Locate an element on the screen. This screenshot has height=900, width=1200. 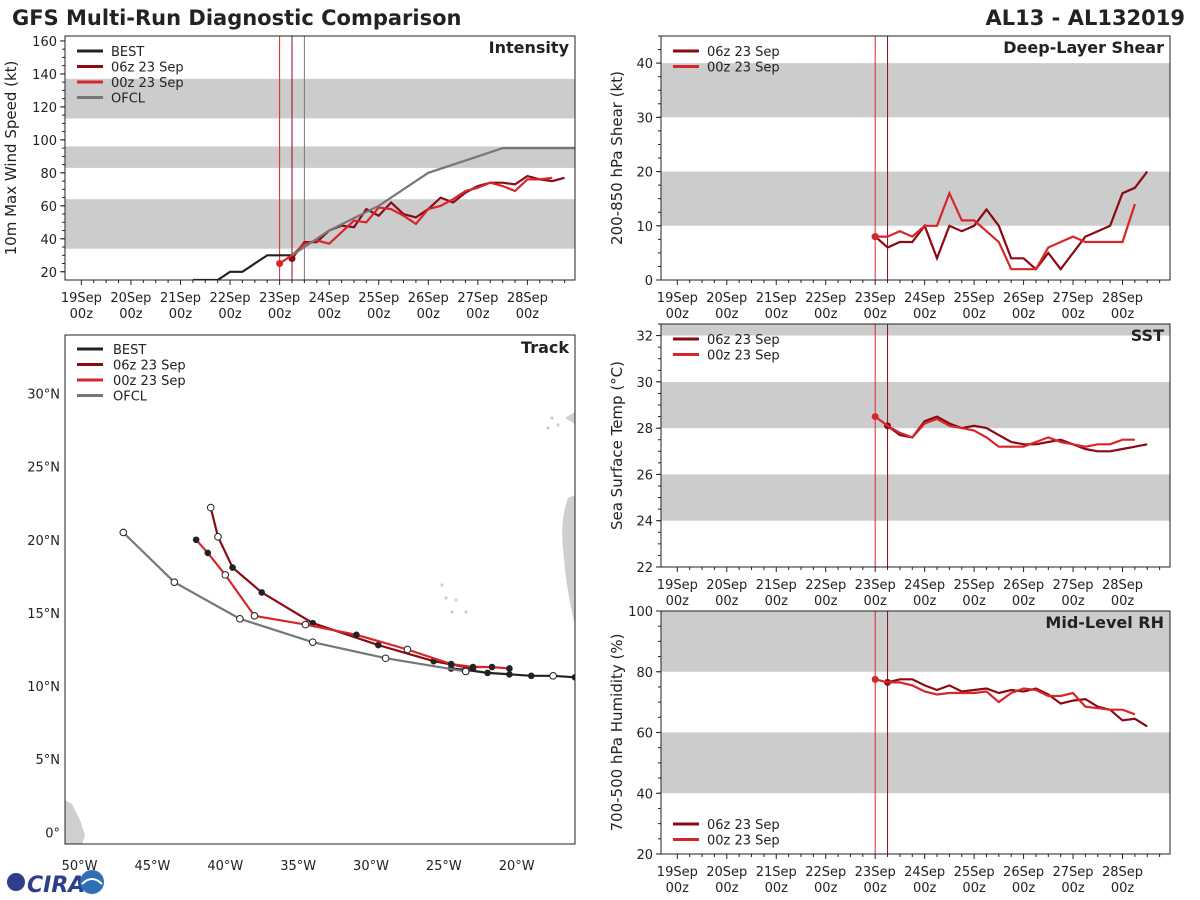
y-tick-label: 160 is located at coordinates (44, 42).